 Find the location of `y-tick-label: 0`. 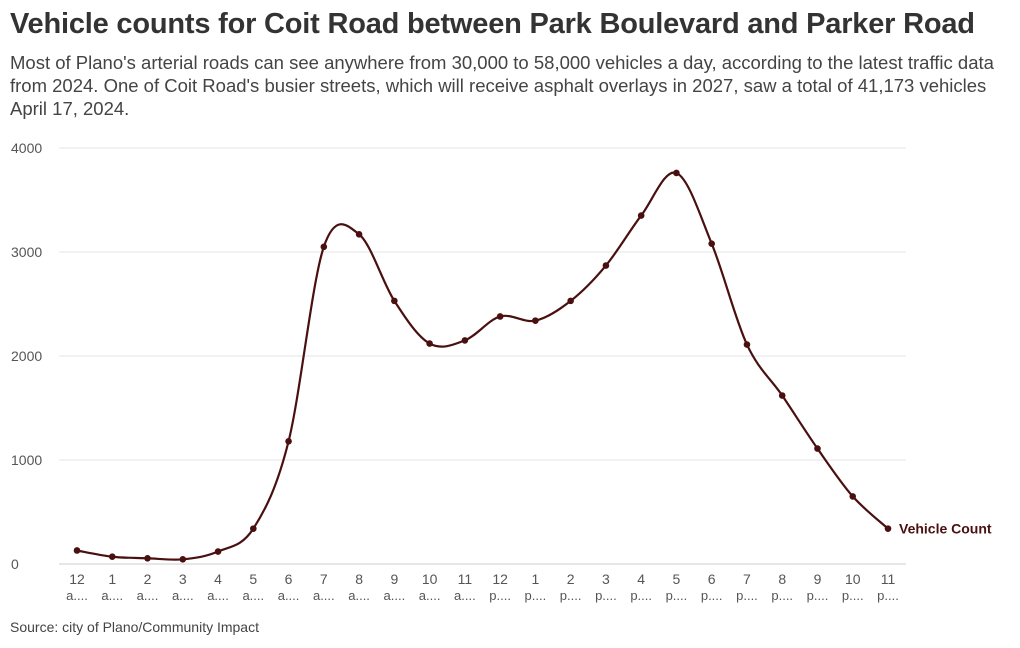

y-tick-label: 0 is located at coordinates (15, 564).